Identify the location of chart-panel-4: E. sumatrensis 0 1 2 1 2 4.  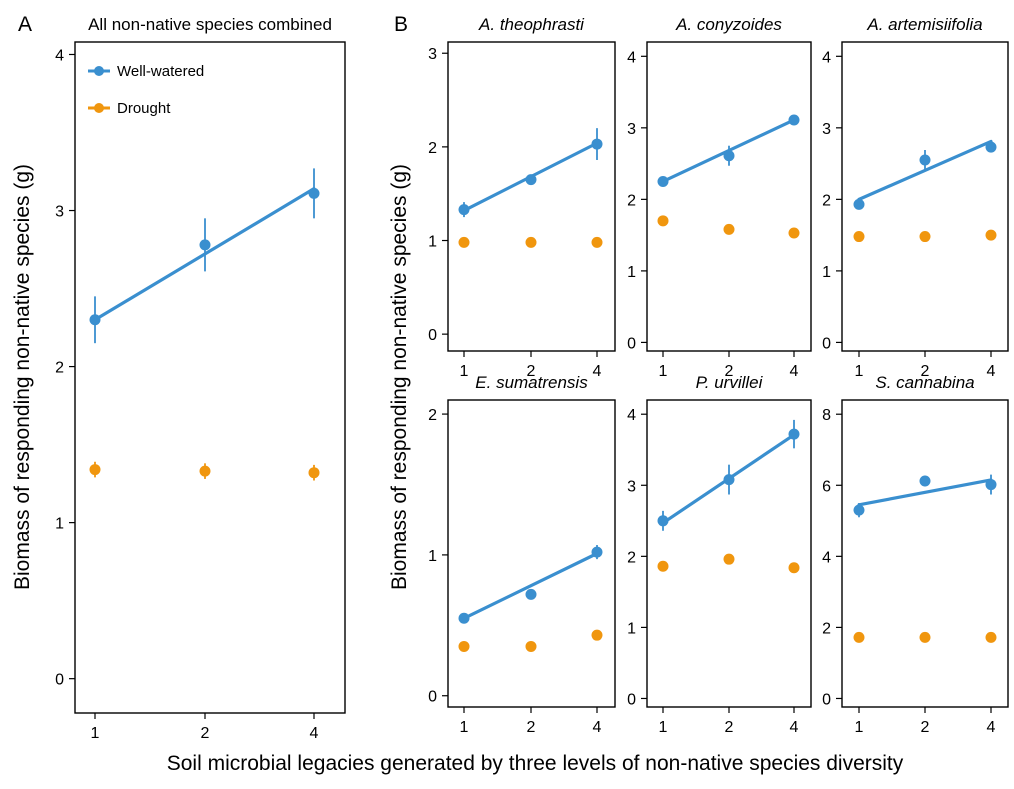
(522, 554).